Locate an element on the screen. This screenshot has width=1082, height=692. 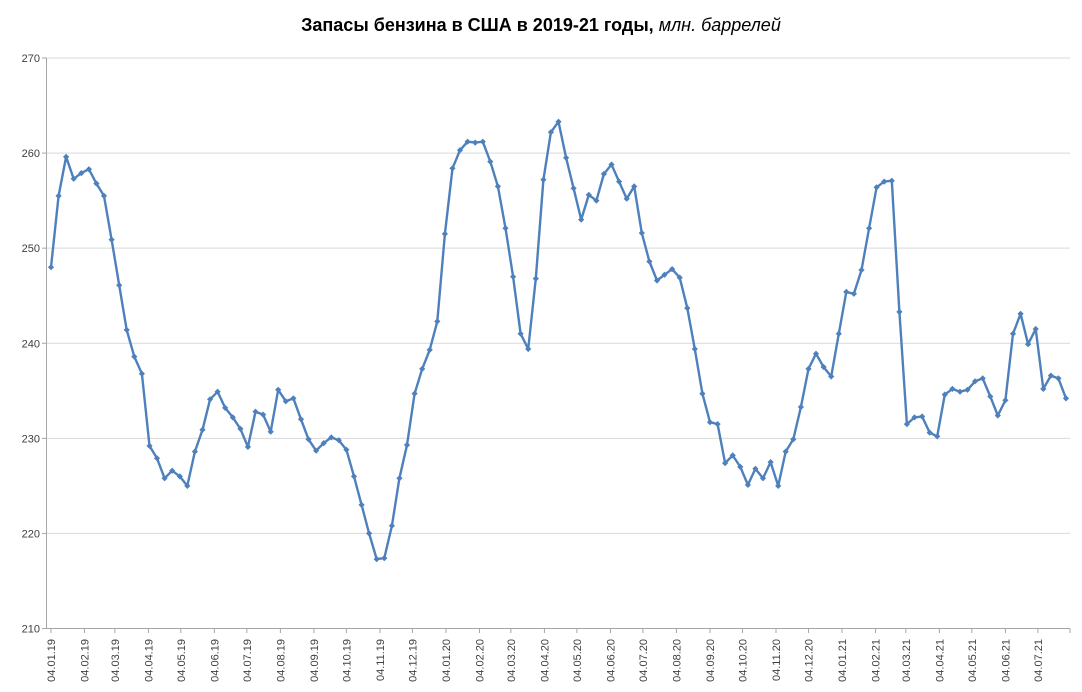
y-axis-tick-label: 230 is located at coordinates (31, 439).